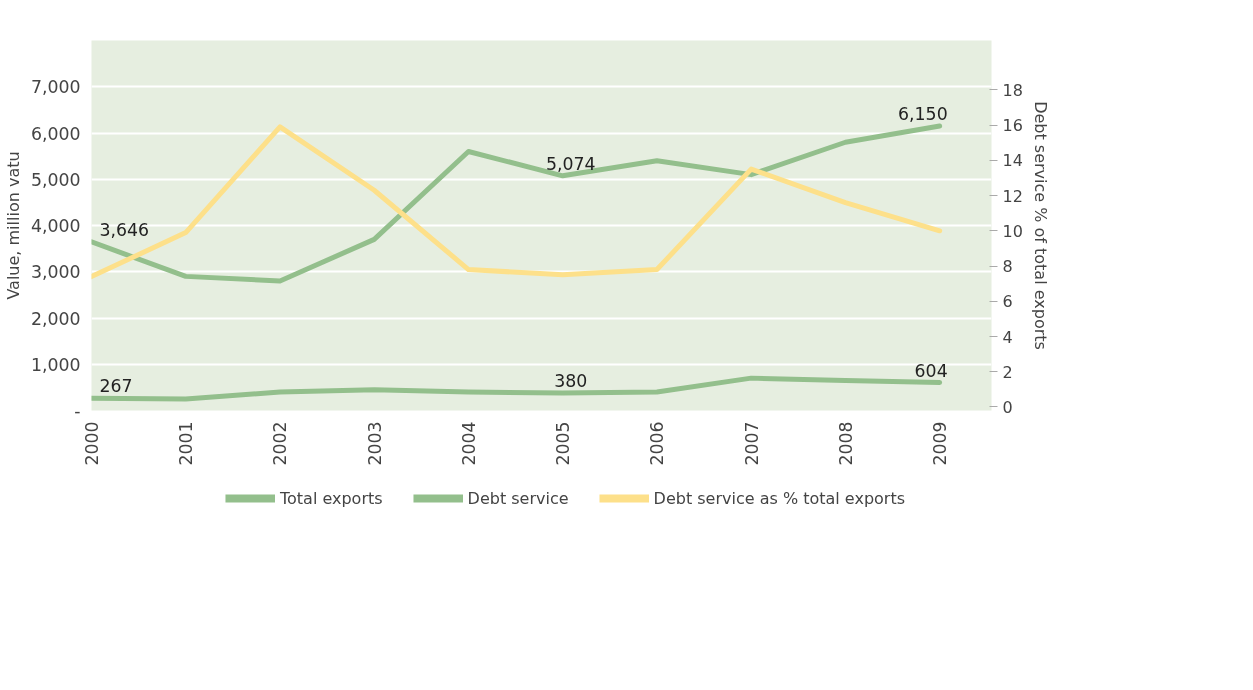 Image resolution: width=1253 pixels, height=690 pixels. I want to click on y2-tick-label: 16, so click(1012, 126).